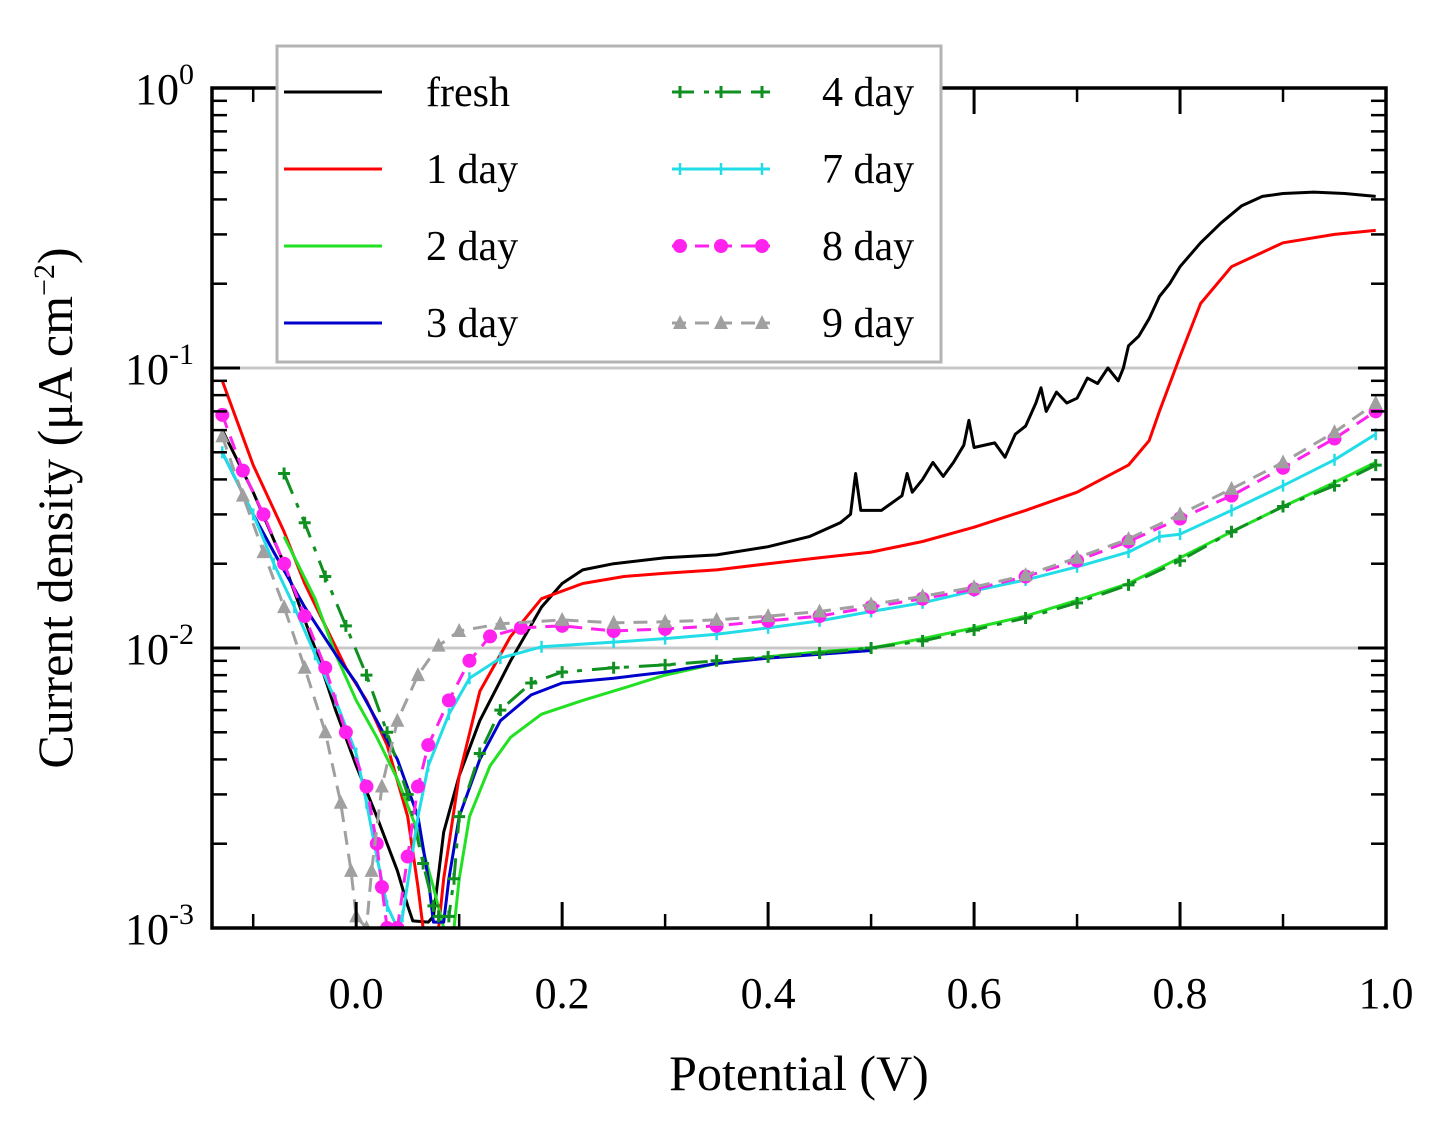 The width and height of the screenshot is (1454, 1123). I want to click on y-tick-label: 10⁻³, so click(159, 926).